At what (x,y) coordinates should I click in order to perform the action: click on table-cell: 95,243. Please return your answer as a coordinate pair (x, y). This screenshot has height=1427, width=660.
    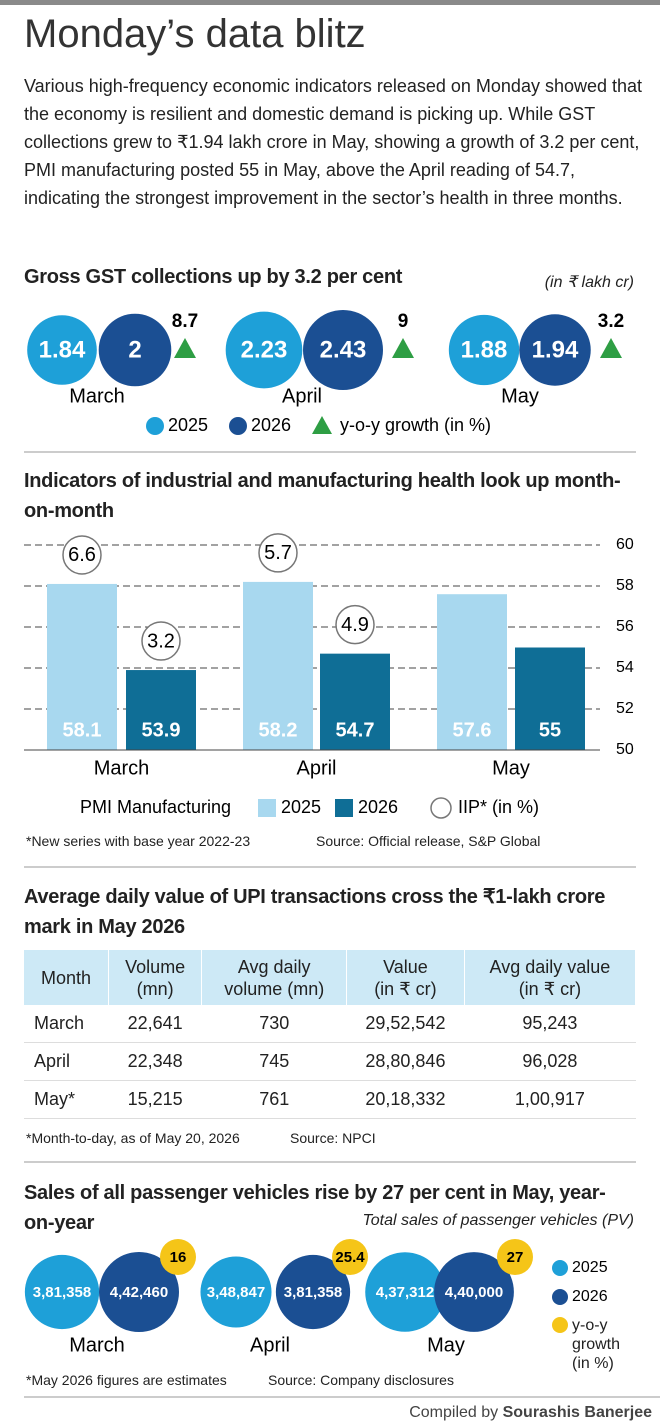
    Looking at the image, I should click on (550, 1024).